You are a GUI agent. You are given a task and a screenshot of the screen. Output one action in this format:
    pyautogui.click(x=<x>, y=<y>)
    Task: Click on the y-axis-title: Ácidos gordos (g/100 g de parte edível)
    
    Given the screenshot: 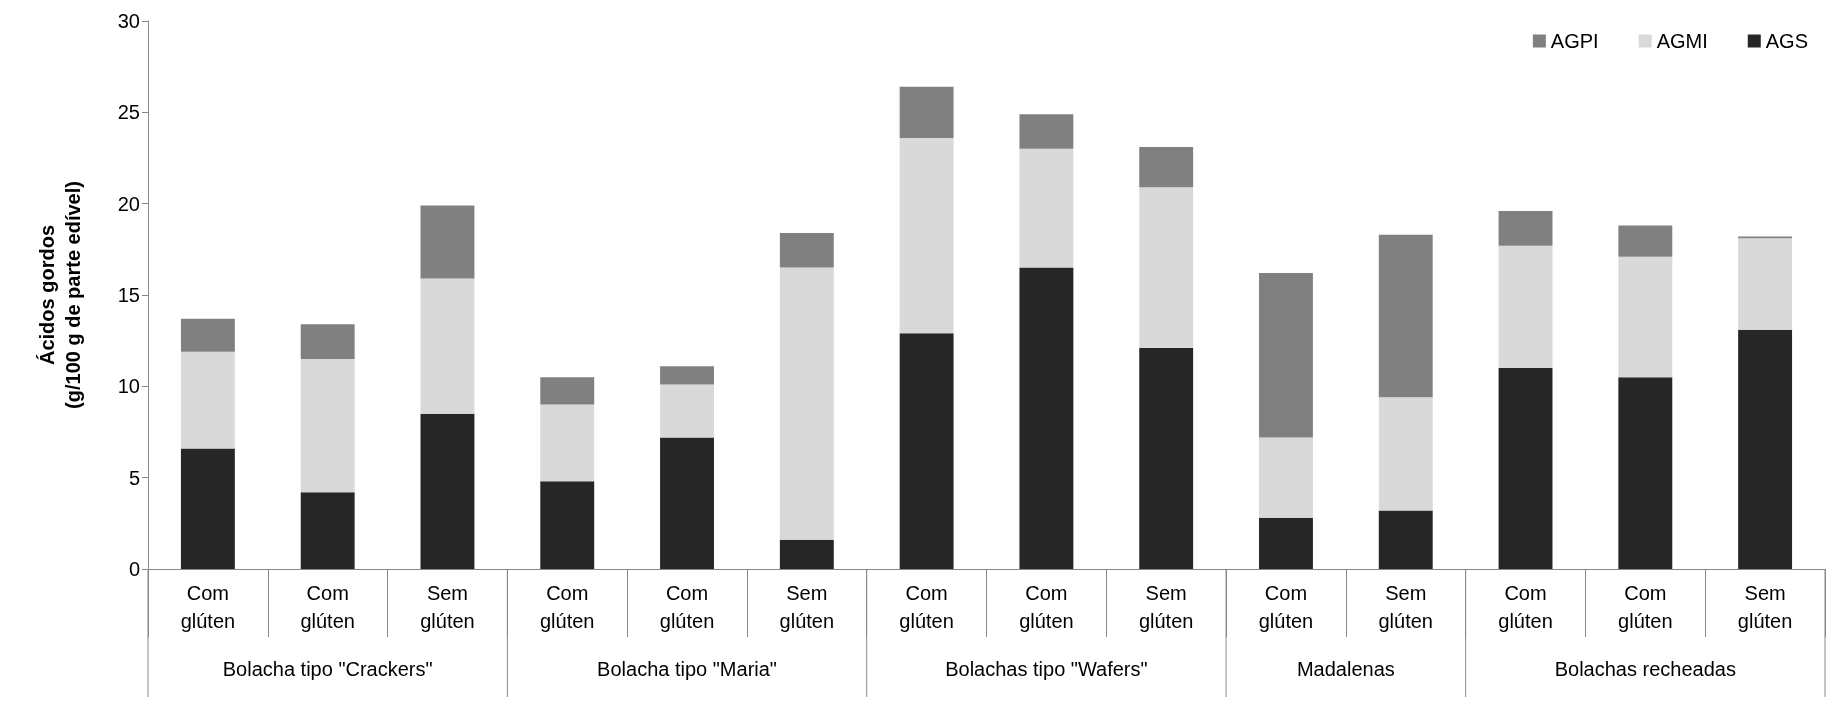 What is the action you would take?
    pyautogui.click(x=60, y=295)
    